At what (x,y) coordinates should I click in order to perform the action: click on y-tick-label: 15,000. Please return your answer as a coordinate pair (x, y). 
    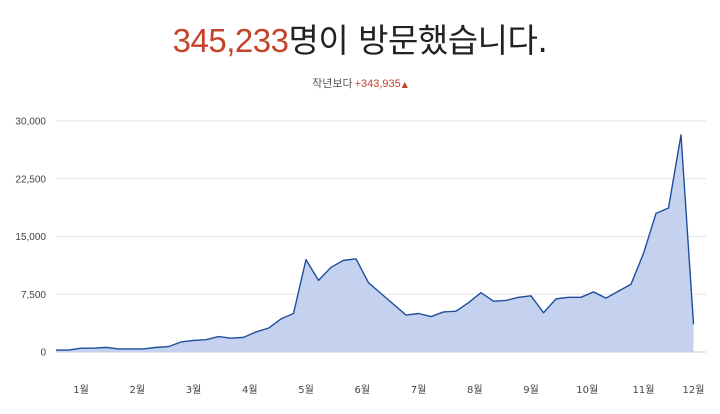
    Looking at the image, I should click on (30, 237).